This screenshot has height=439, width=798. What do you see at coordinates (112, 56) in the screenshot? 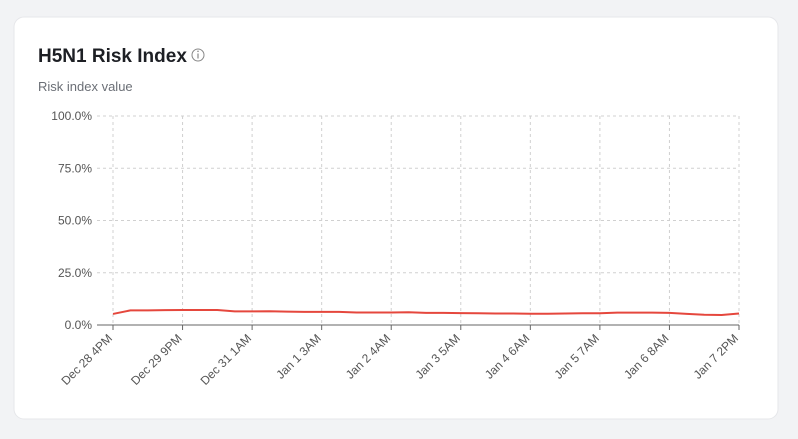
I see `chart-title: H5N1 Risk Index` at bounding box center [112, 56].